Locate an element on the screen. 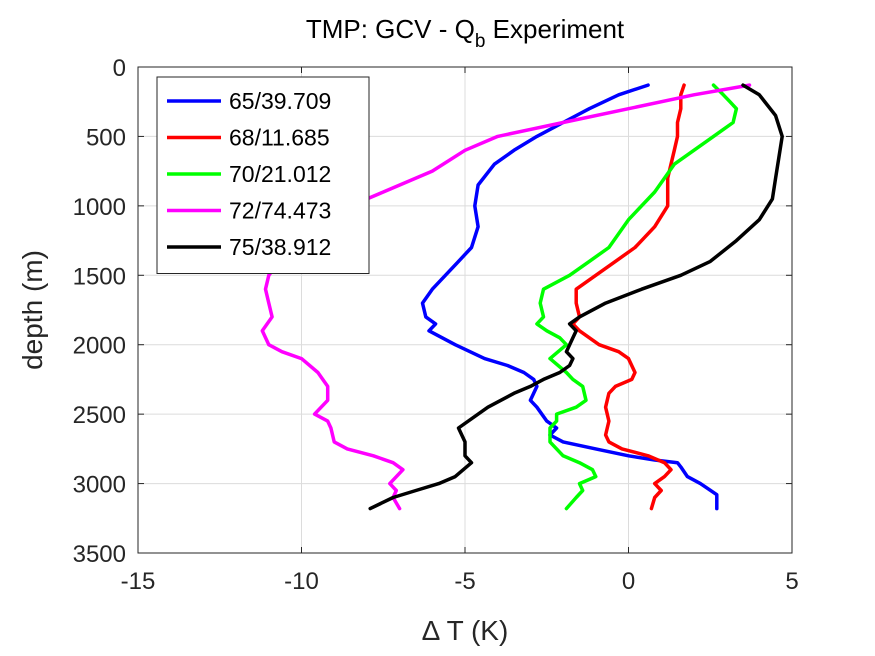  x-tick-label: -10 is located at coordinates (301, 581).